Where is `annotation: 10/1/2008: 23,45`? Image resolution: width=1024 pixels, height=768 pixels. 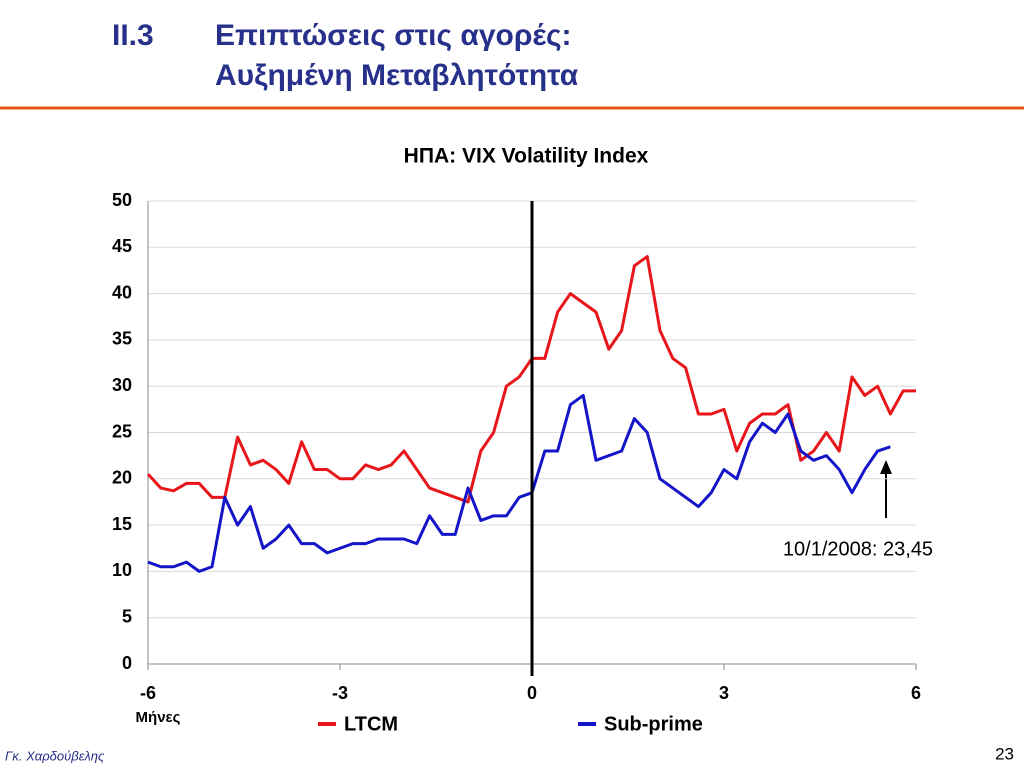 annotation: 10/1/2008: 23,45 is located at coordinates (858, 549).